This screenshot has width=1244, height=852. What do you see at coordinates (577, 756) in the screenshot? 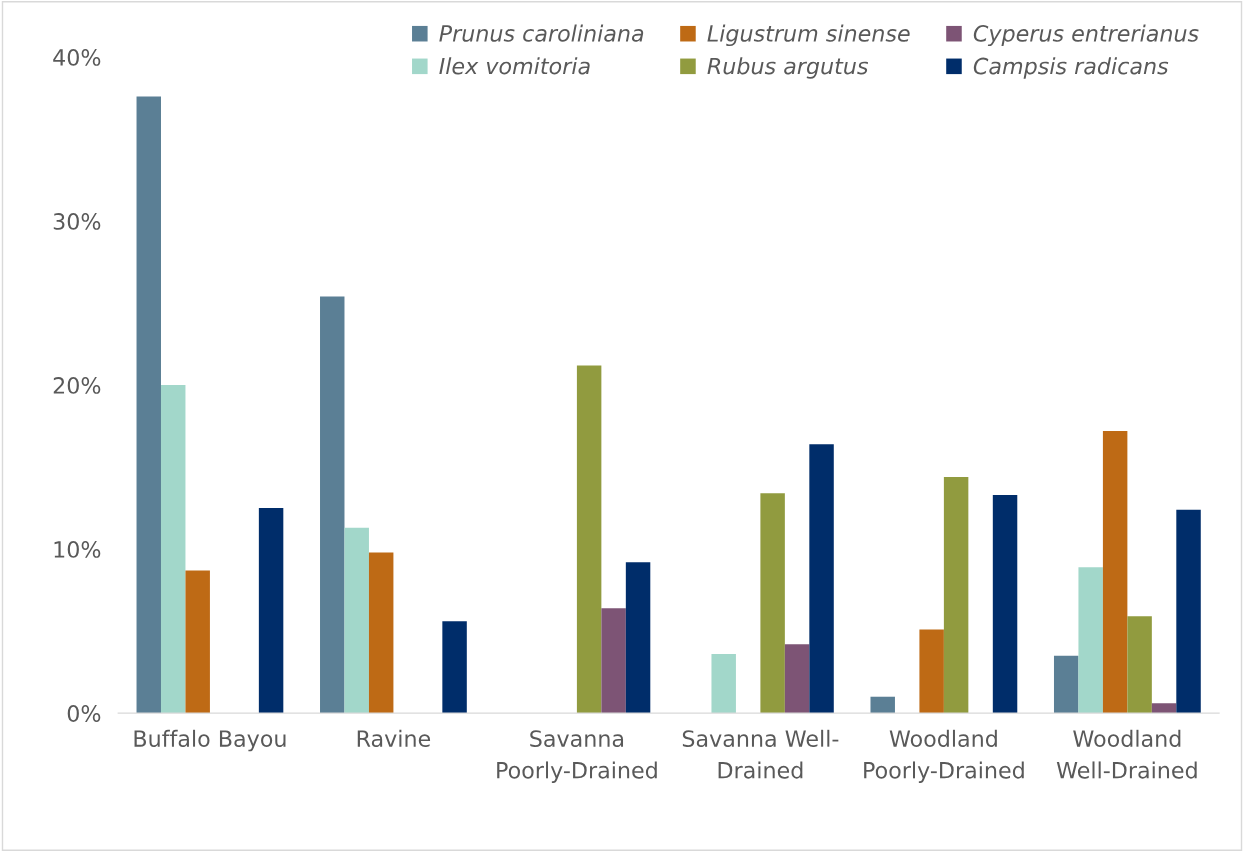
I see `x-tick-label: Savanna Poorly-Drained` at bounding box center [577, 756].